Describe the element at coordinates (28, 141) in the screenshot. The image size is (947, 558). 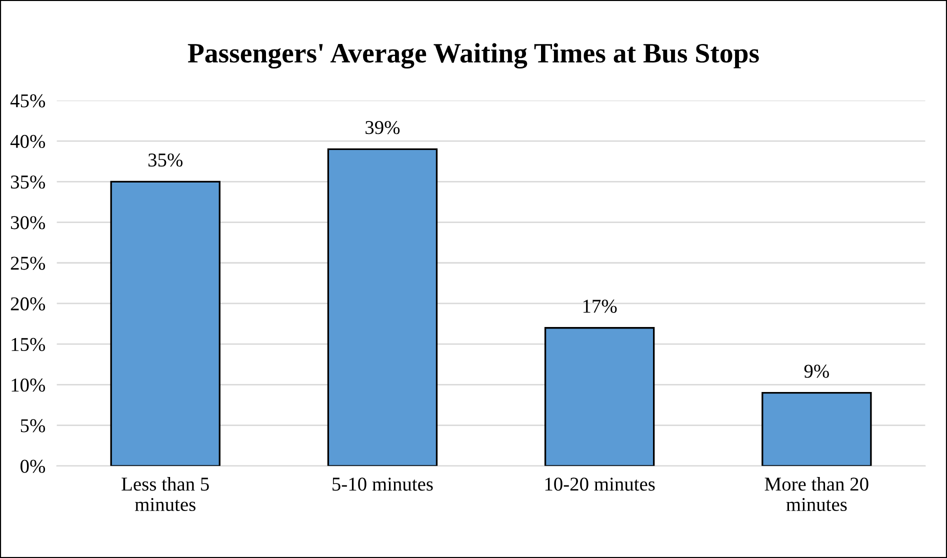
I see `y-tick-label: 40%` at that location.